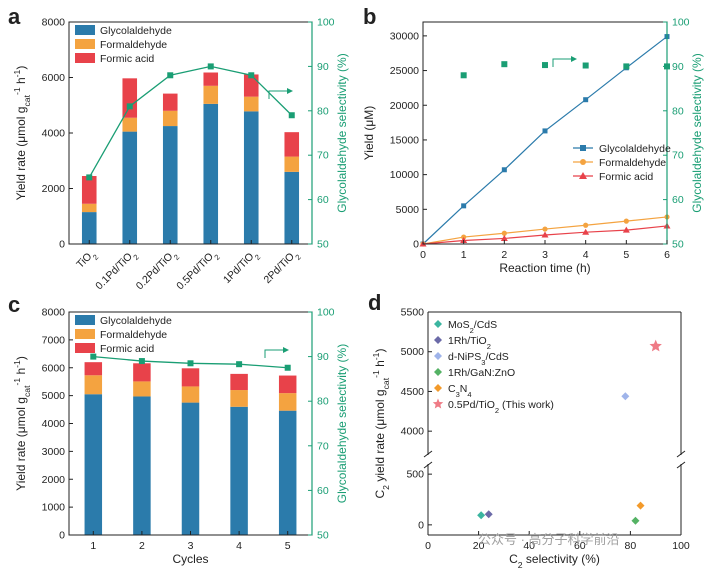 The image size is (721, 569). I want to click on panel-d-xtick-label: 80, so click(631, 546).